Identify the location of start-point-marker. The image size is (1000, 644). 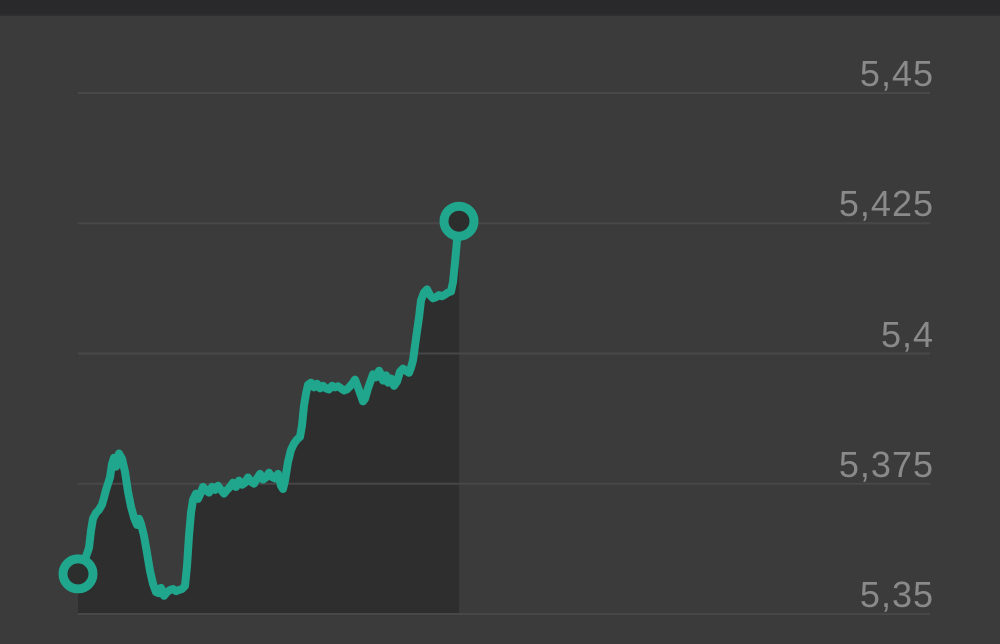
(78, 574).